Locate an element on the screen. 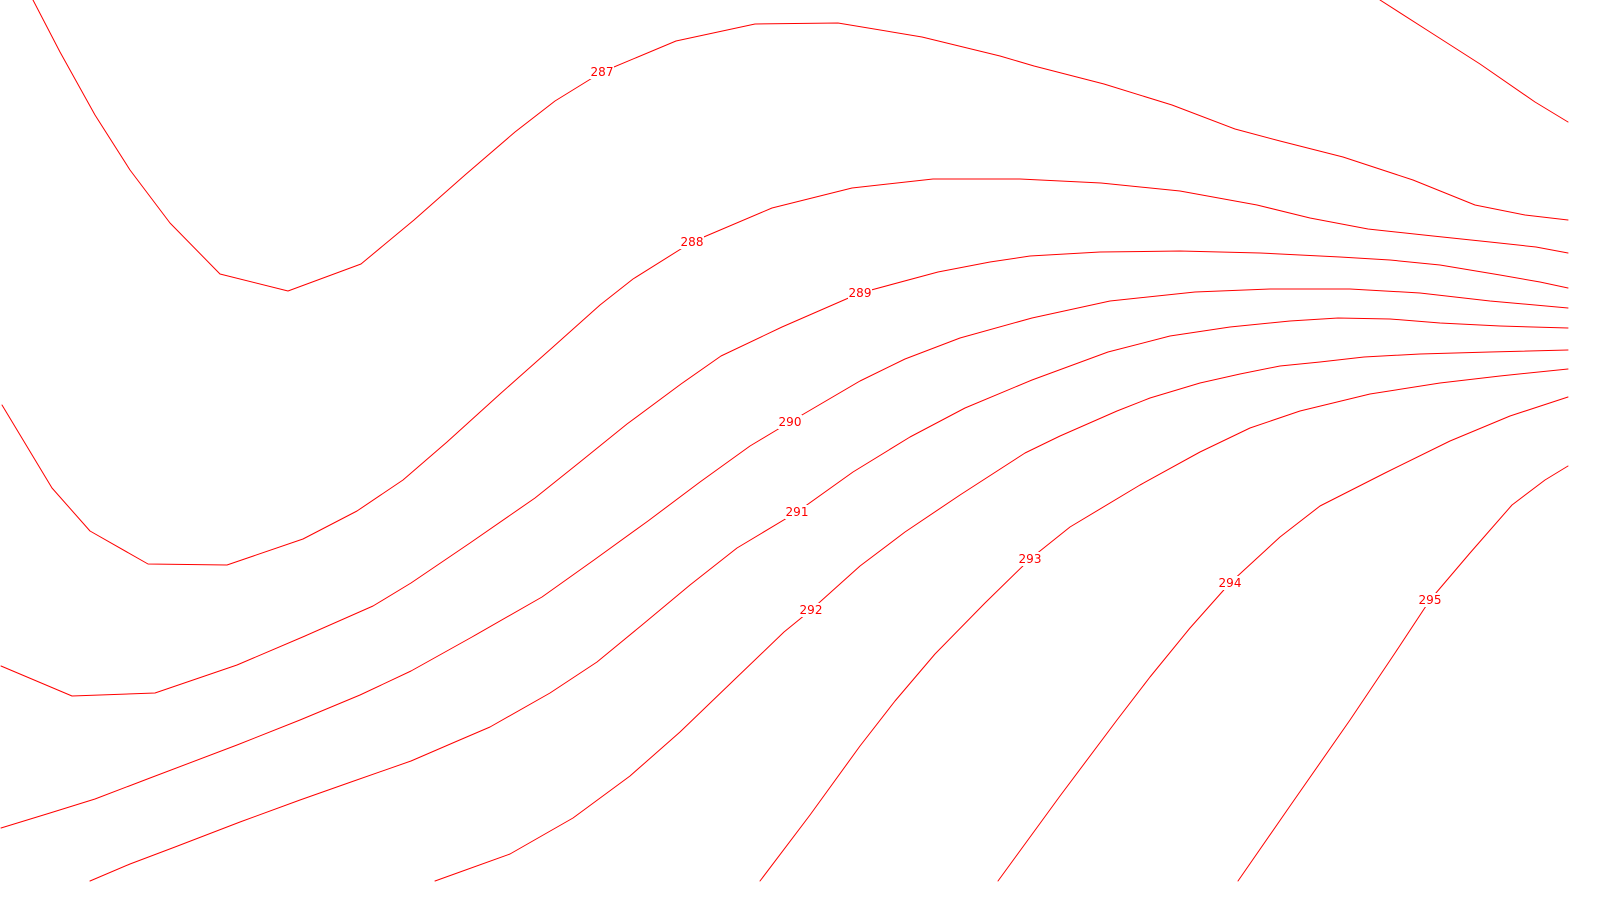 The width and height of the screenshot is (1600, 900). contour-label-294: 294 is located at coordinates (1230, 583).